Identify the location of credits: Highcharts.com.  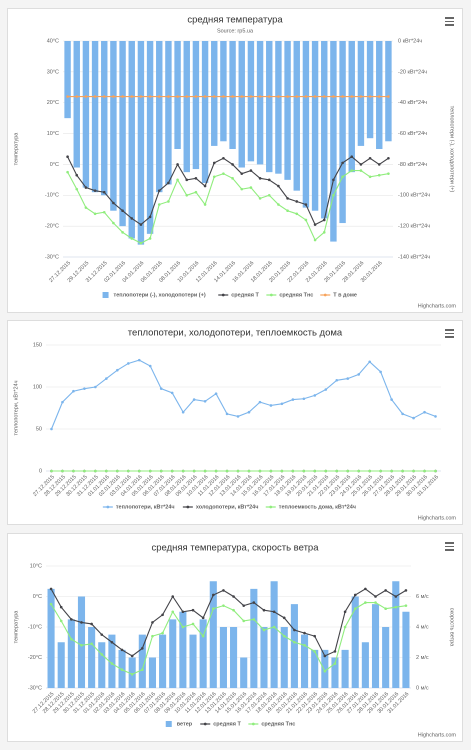
(437, 306).